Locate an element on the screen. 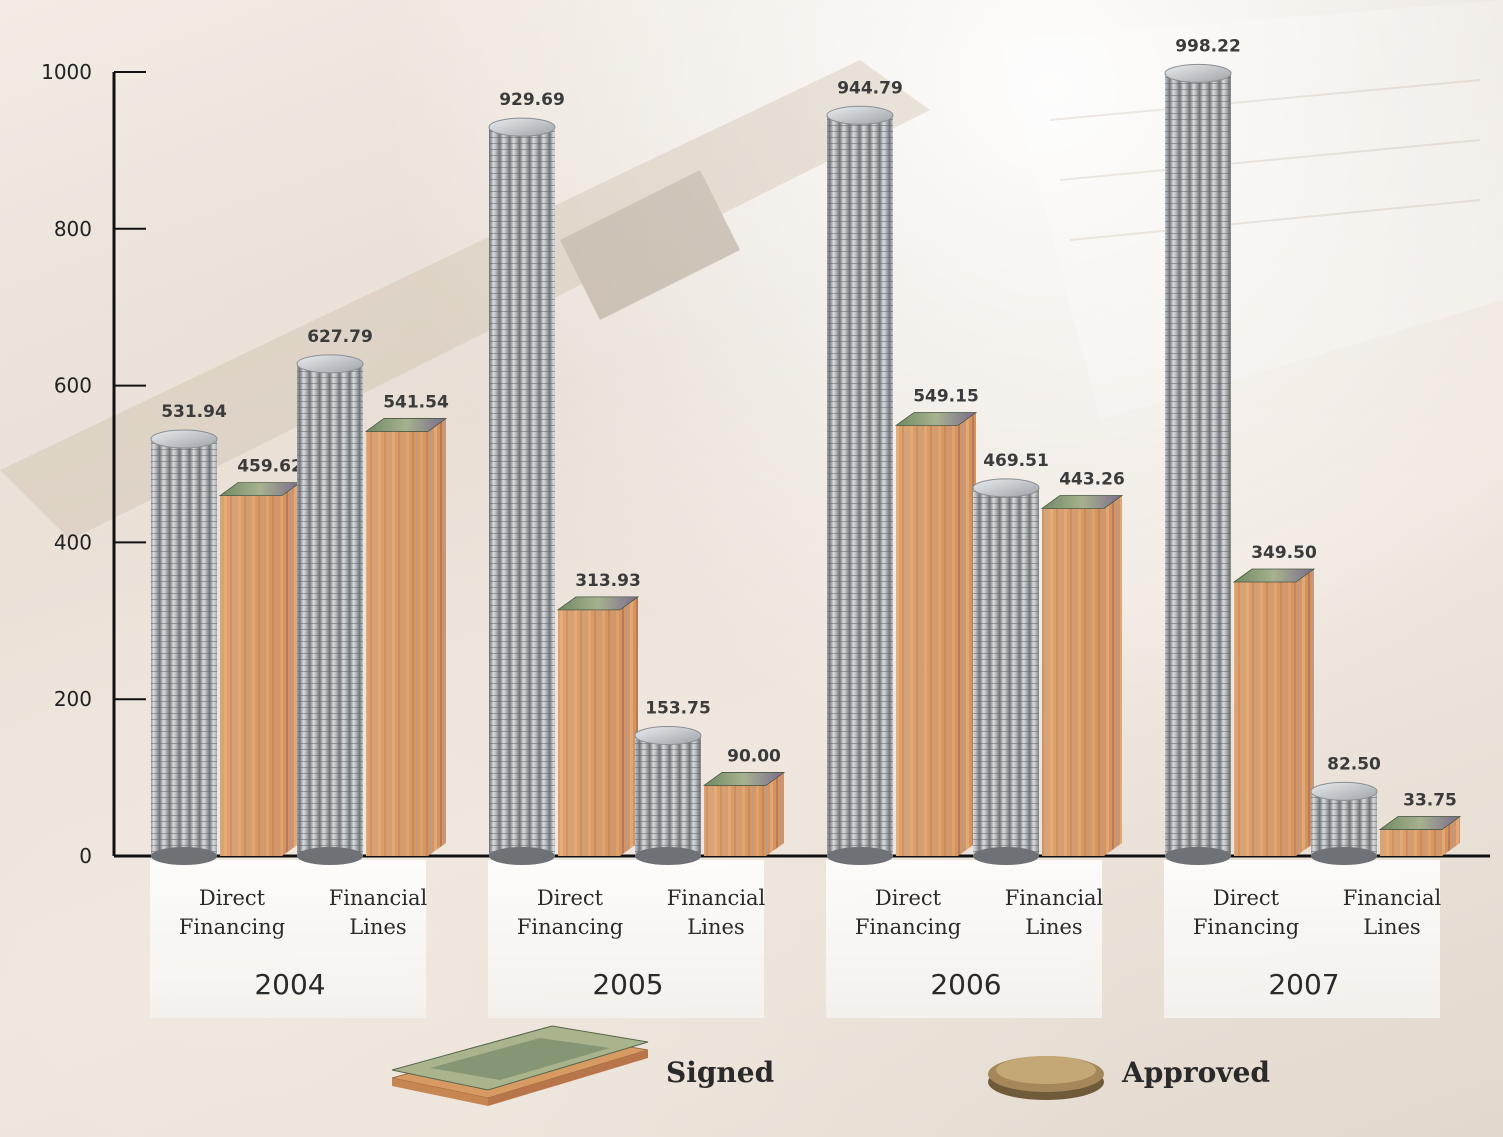 This screenshot has height=1137, width=1503. group-year-label: 2004 is located at coordinates (289, 984).